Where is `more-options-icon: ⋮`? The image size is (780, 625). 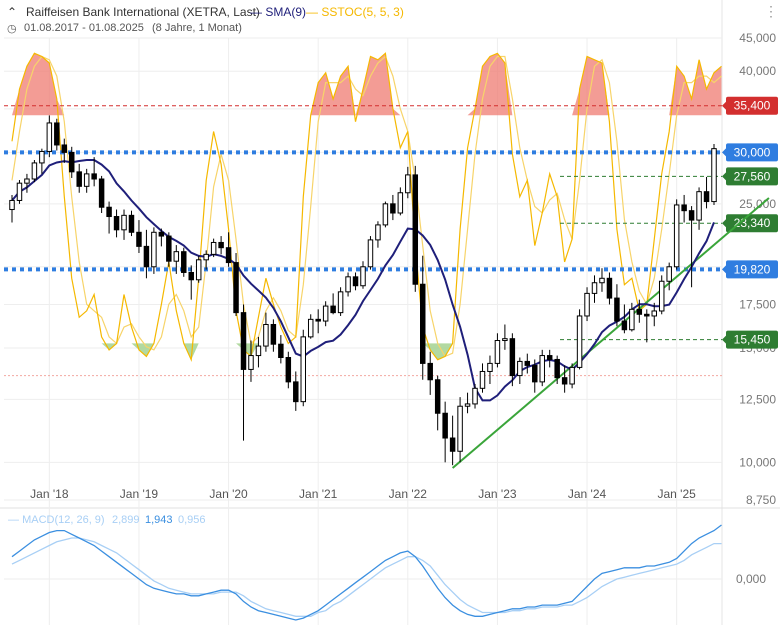
more-options-icon: ⋮ is located at coordinates (771, 11).